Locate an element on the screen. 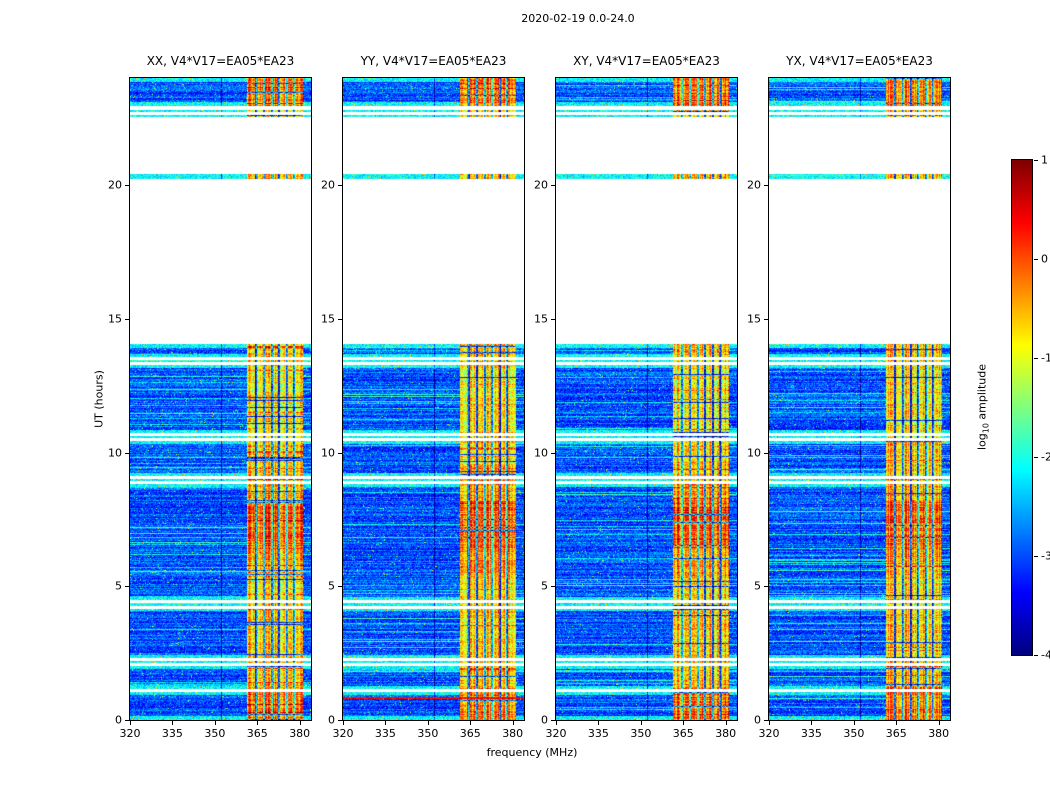  colorbar-label-sub: 10 is located at coordinates (986, 428).